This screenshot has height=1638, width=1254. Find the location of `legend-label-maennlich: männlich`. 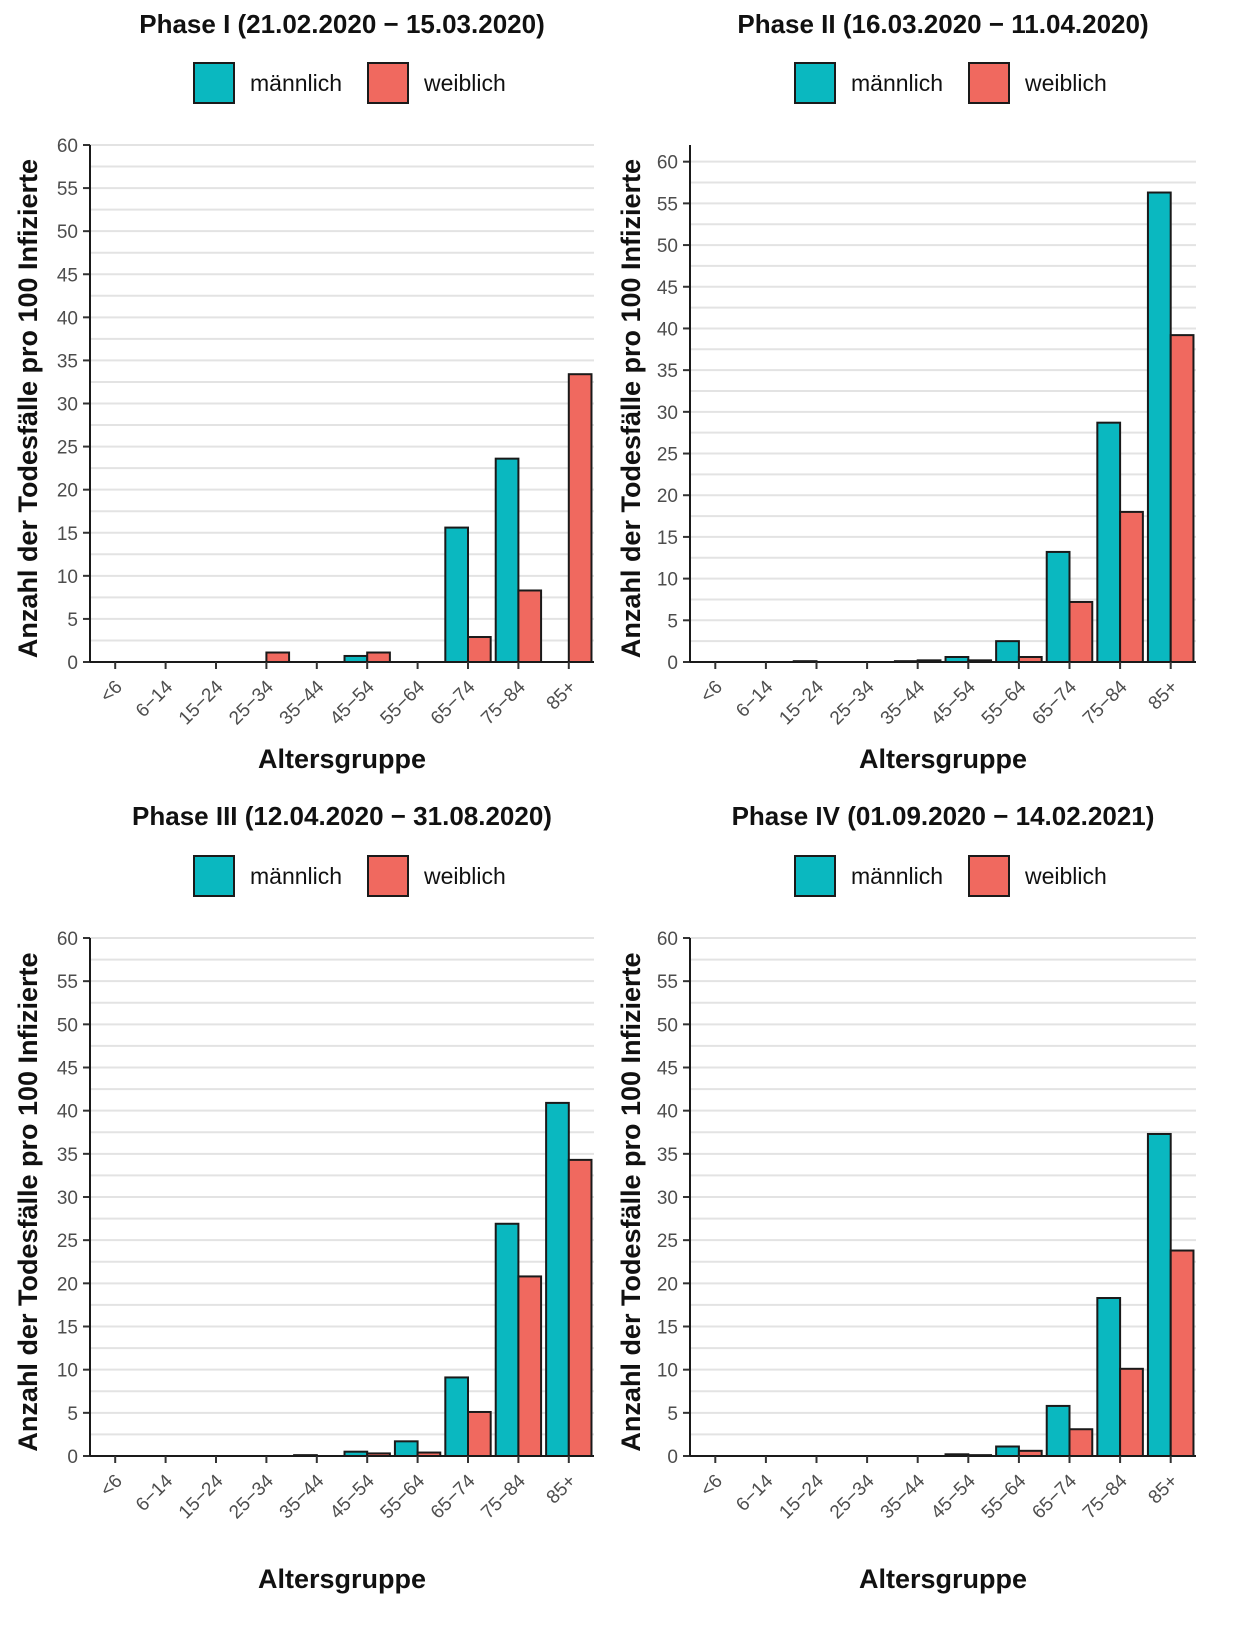

legend-label-maennlich: männlich is located at coordinates (296, 83).